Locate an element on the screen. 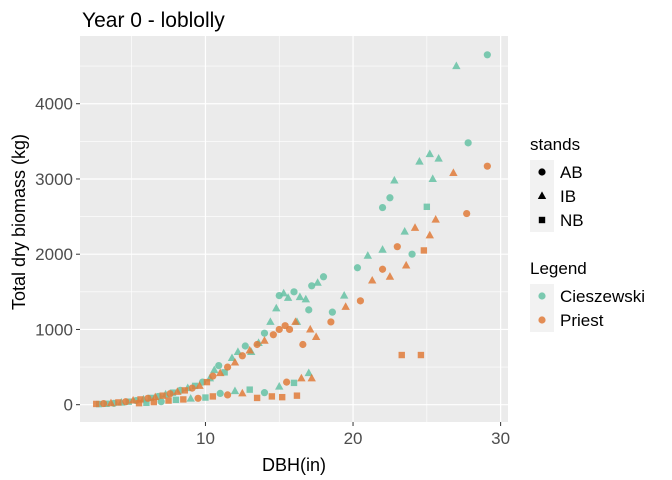 Image resolution: width=672 pixels, height=480 pixels. y-axis: 0 1000 2000 3000 4000 is located at coordinates (57, 255).